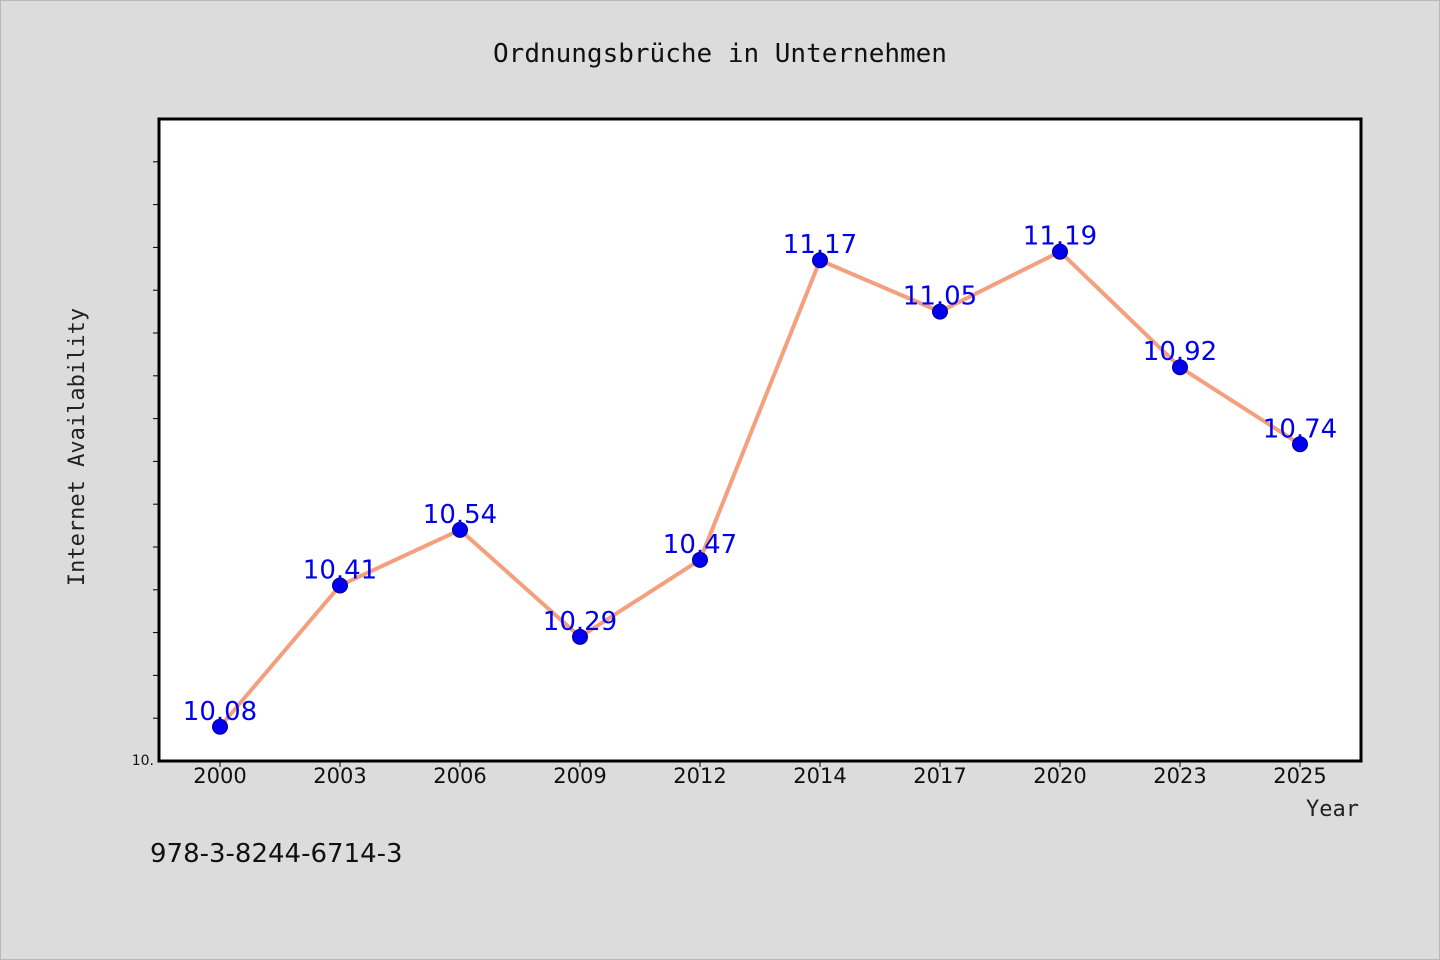  Describe the element at coordinates (720, 54) in the screenshot. I see `chart-title: Ordnungsbrüche in Unternehmen` at that location.